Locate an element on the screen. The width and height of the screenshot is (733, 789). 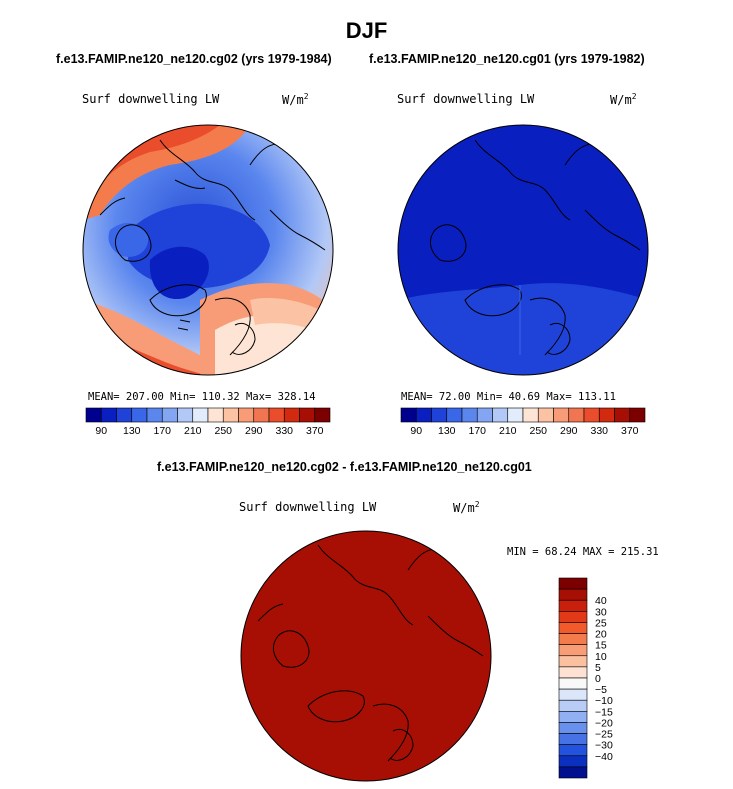
panel3-colorbar-tick-label: −25 is located at coordinates (604, 735).